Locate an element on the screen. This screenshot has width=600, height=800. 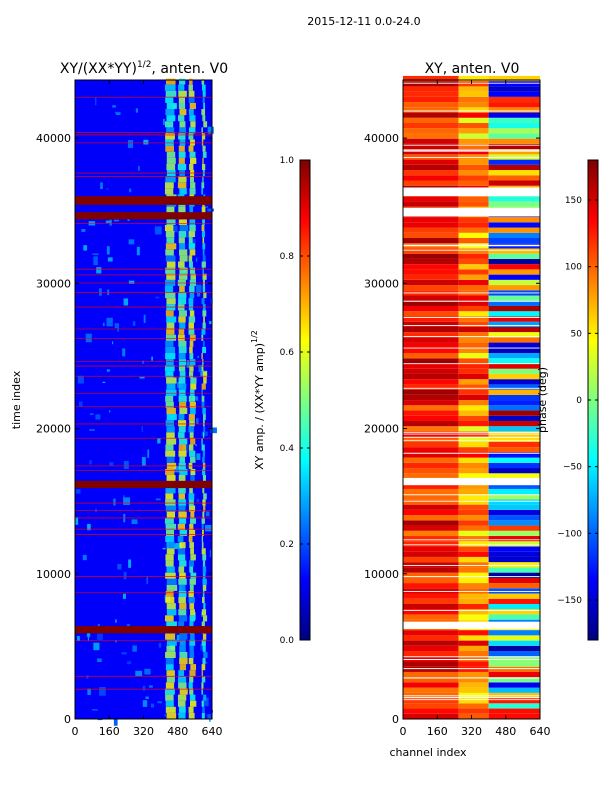
y-tick-label: 0 is located at coordinates (395, 719).